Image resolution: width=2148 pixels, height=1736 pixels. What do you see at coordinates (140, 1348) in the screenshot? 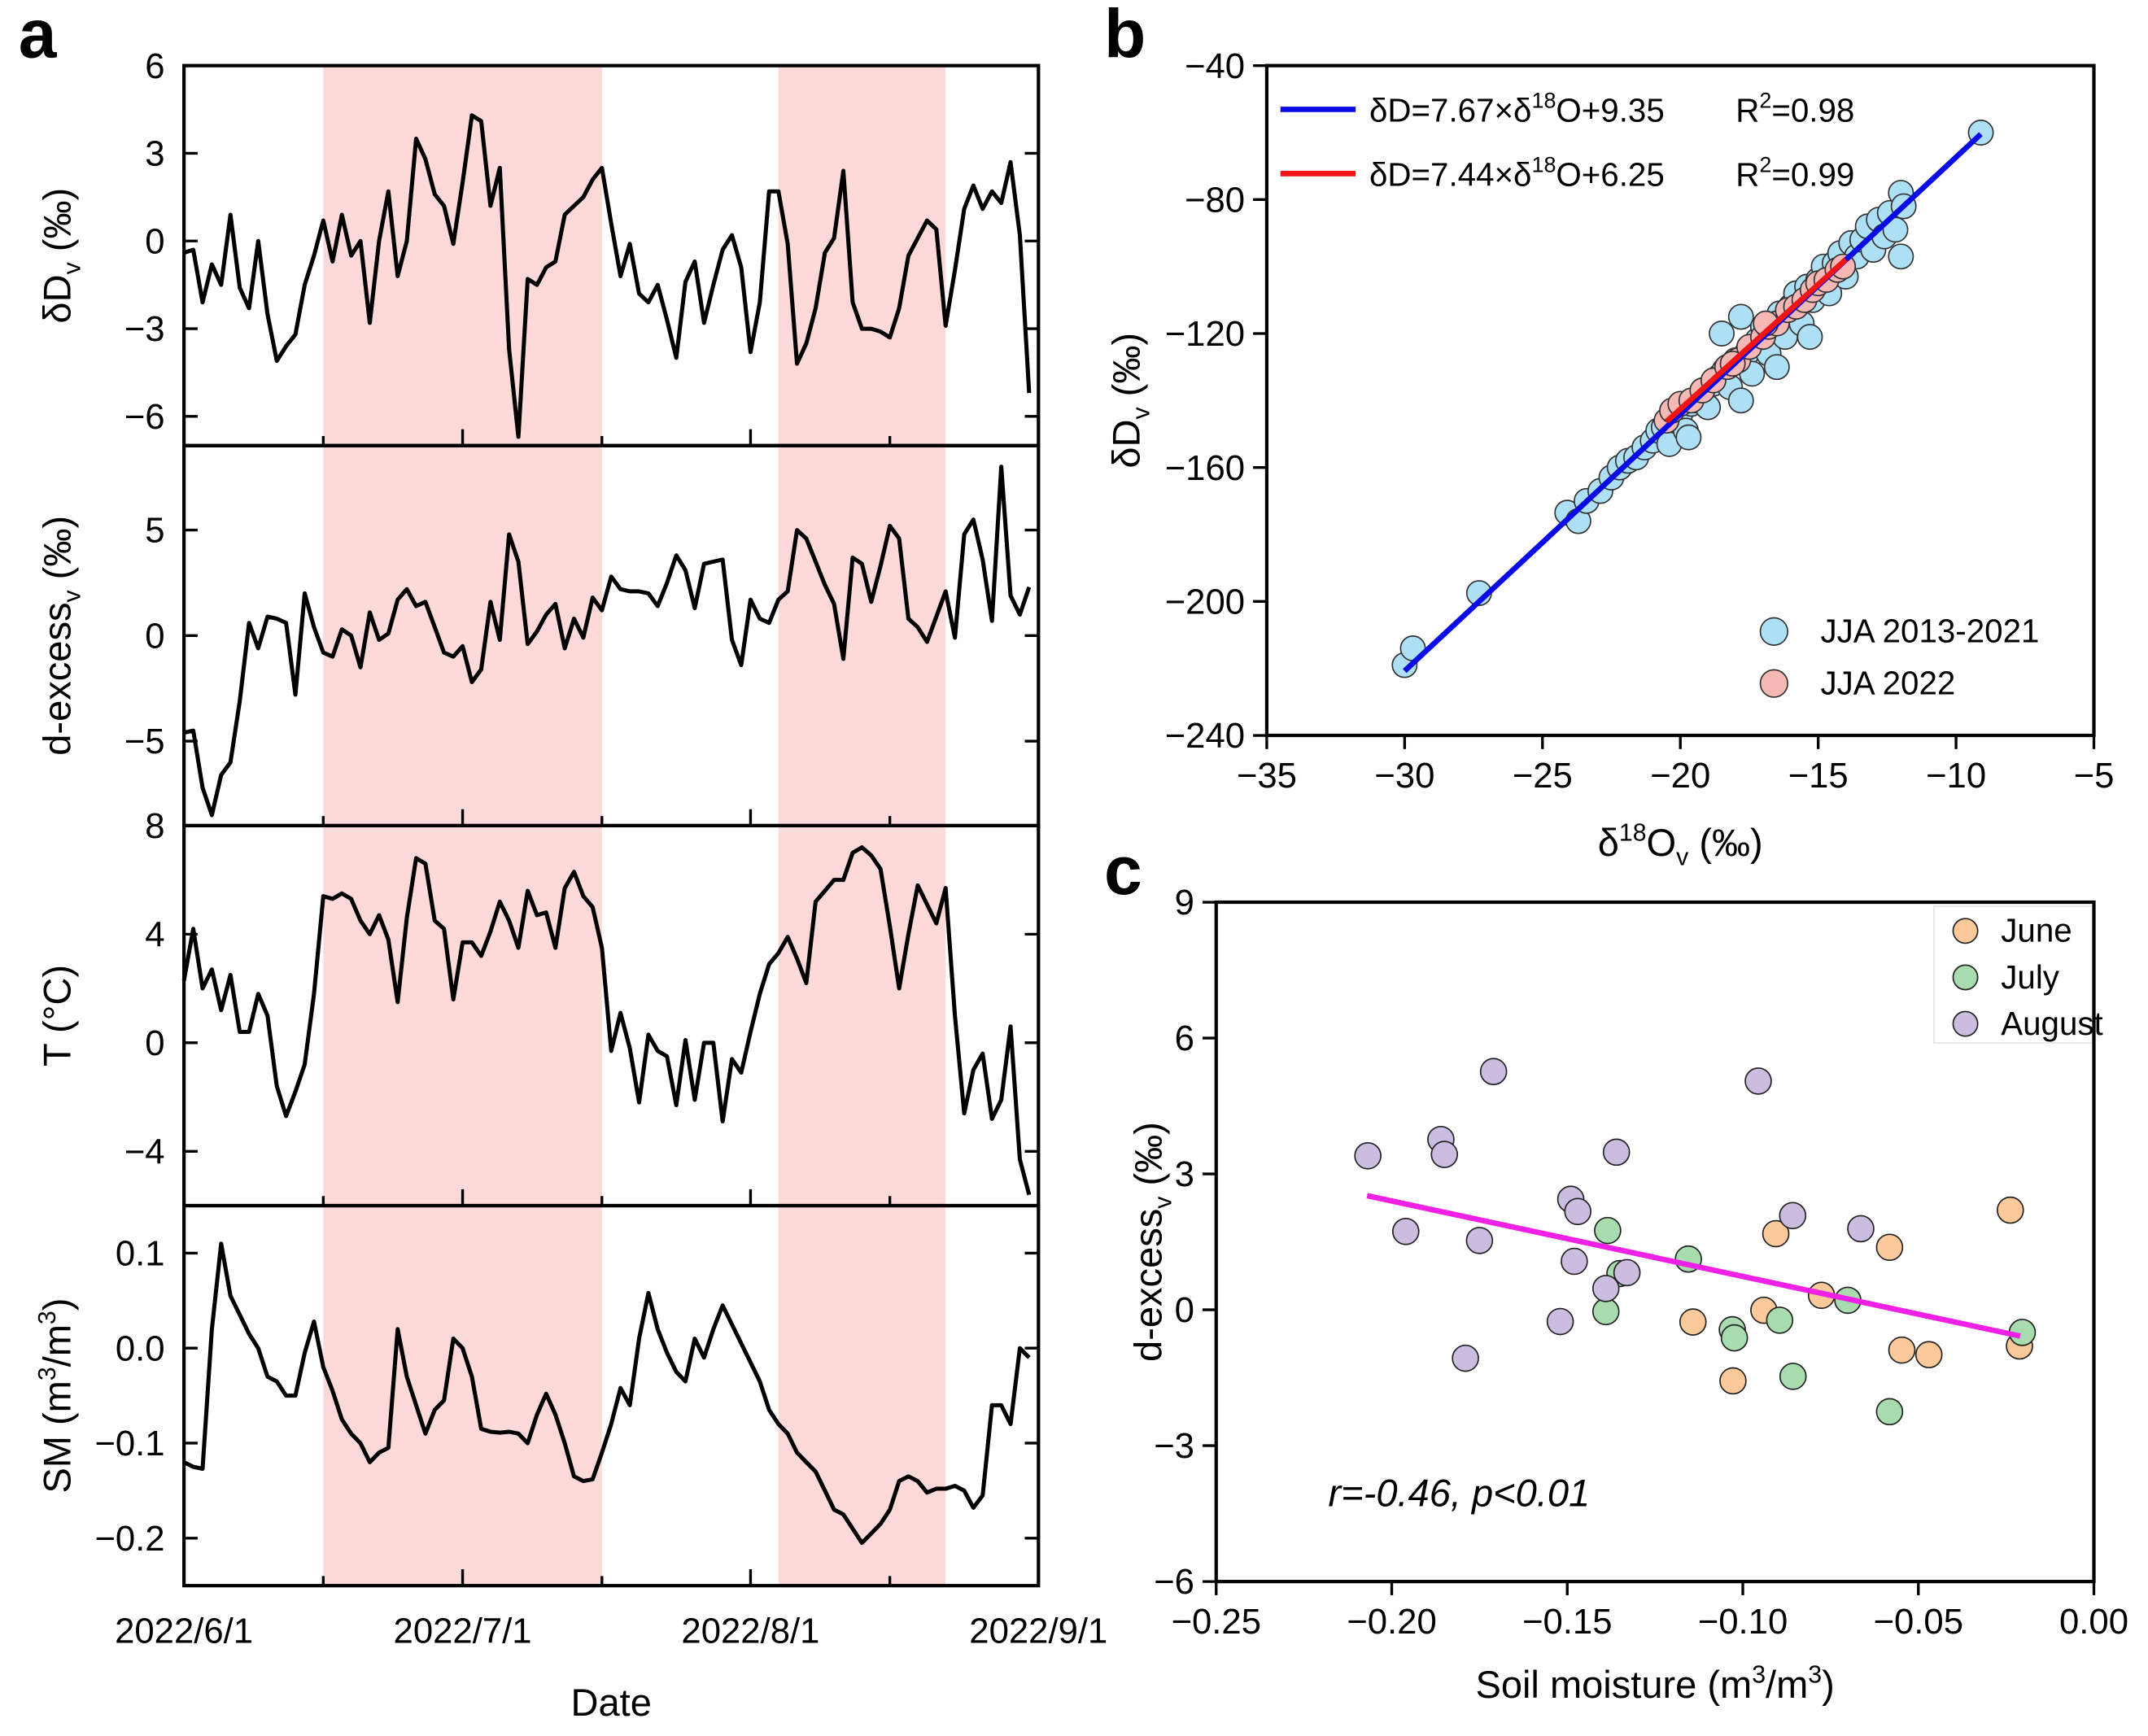
I see `y-tick-label: 0.0` at bounding box center [140, 1348].